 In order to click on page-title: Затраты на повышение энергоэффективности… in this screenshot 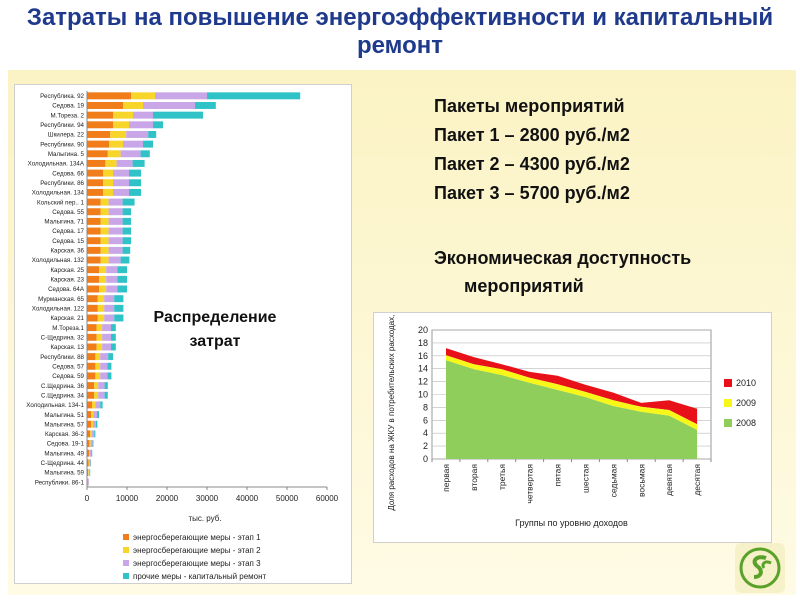, I will do `click(400, 31)`.